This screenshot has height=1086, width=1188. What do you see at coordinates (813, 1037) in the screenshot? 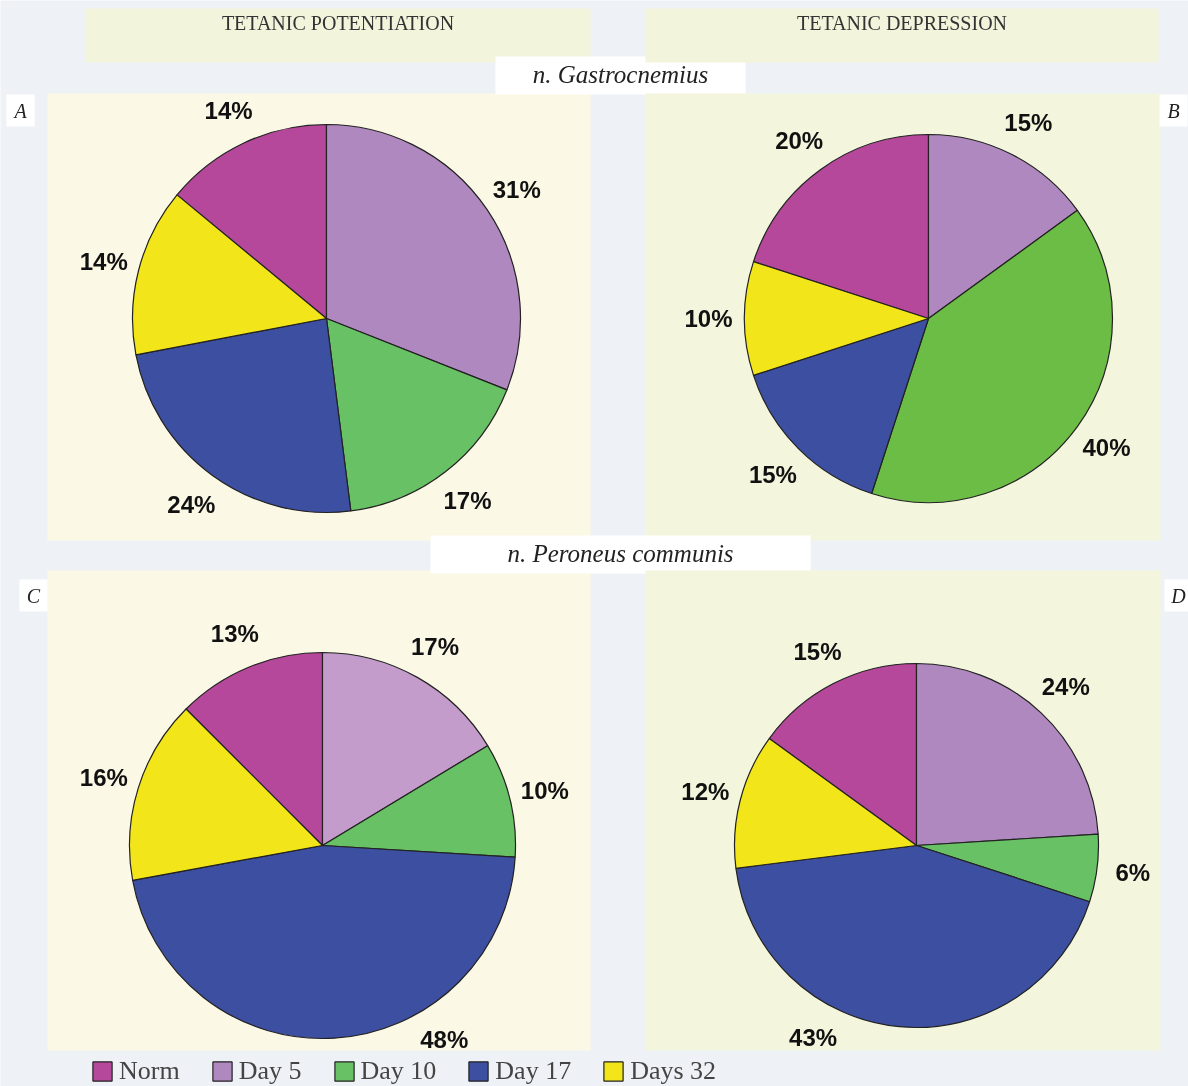
I see `data-label: 43%` at bounding box center [813, 1037].